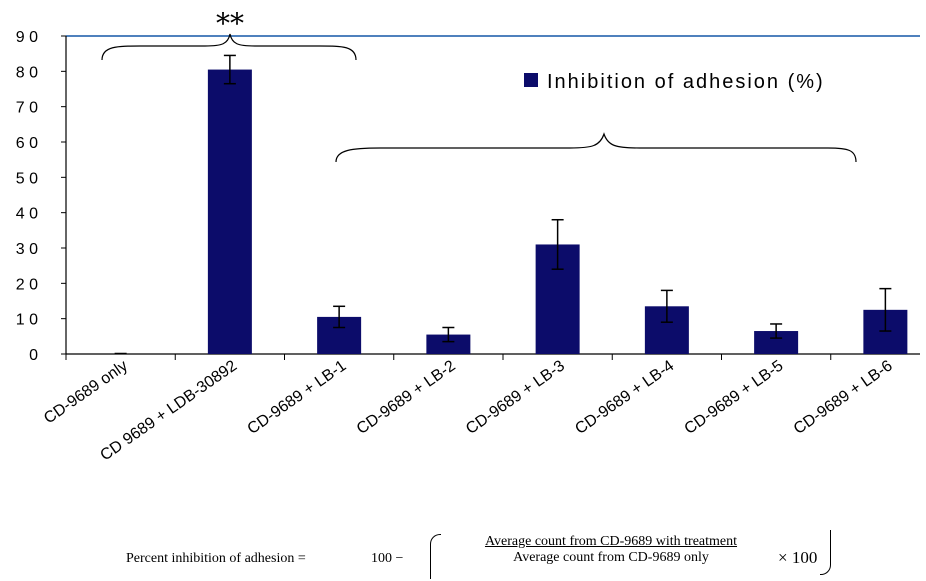 This screenshot has height=581, width=926. I want to click on y-tick-label: 3 0, so click(27, 249).